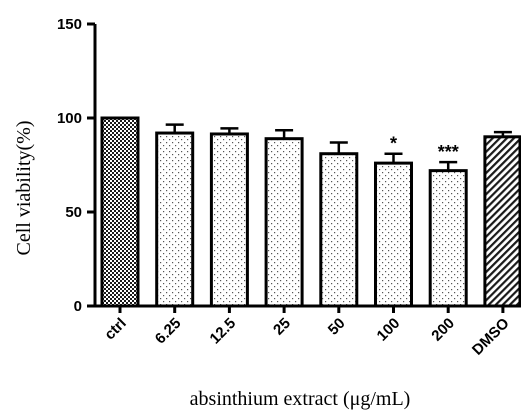  What do you see at coordinates (115, 329) in the screenshot?
I see `x-tick-label: ctrl` at bounding box center [115, 329].